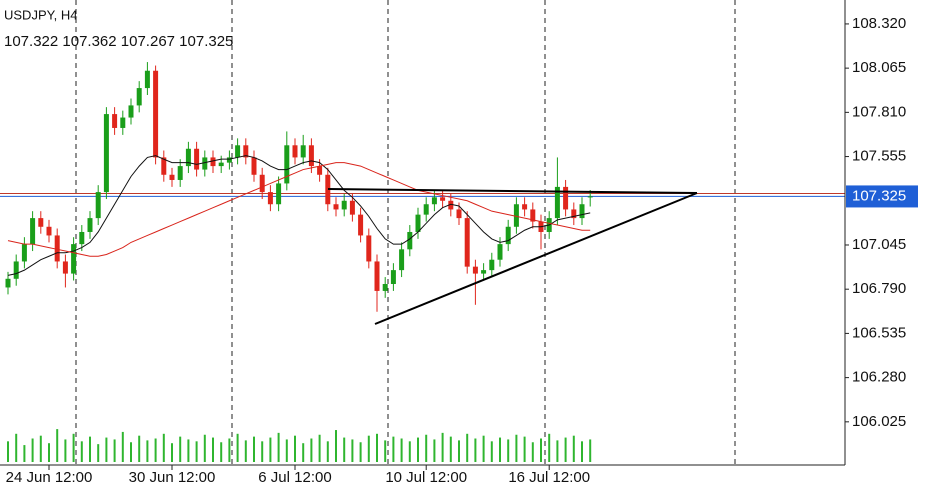 The width and height of the screenshot is (930, 490). I want to click on price-label-box, so click(882, 196).